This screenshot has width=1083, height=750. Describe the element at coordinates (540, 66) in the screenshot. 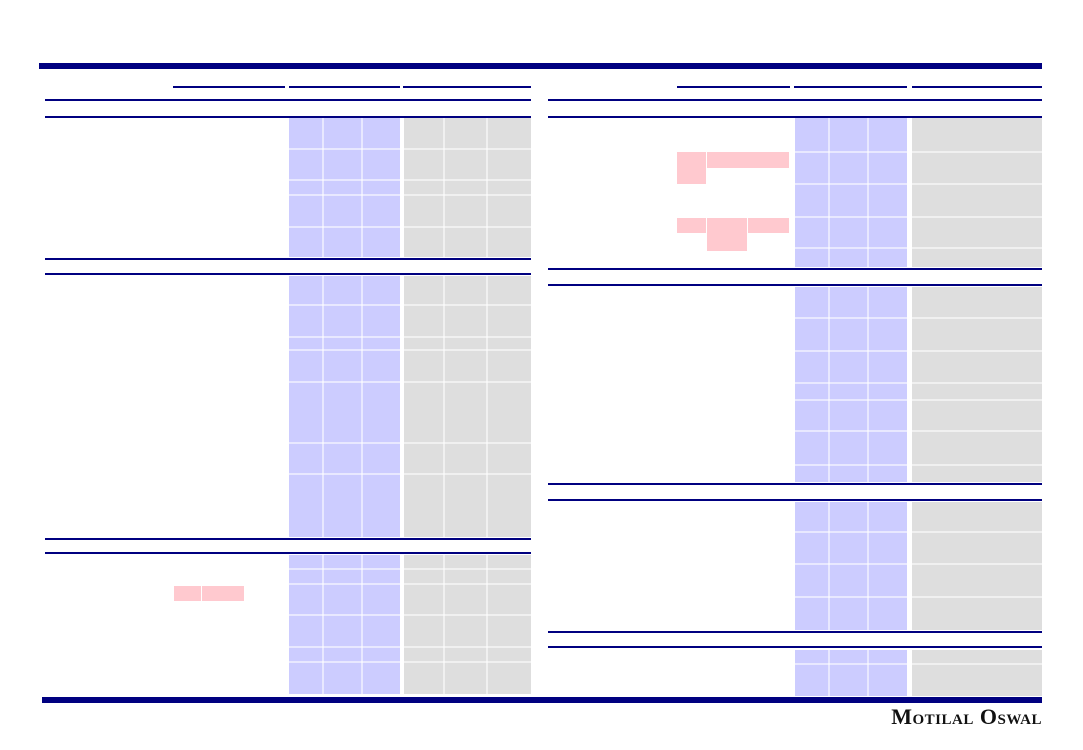

I see `top-rule-bar` at that location.